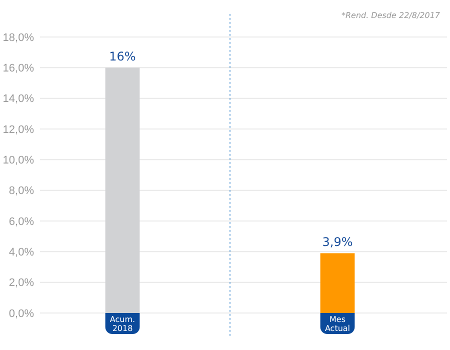 This screenshot has height=350, width=450. What do you see at coordinates (21, 314) in the screenshot?
I see `y-tick-label: 0,0%` at bounding box center [21, 314].